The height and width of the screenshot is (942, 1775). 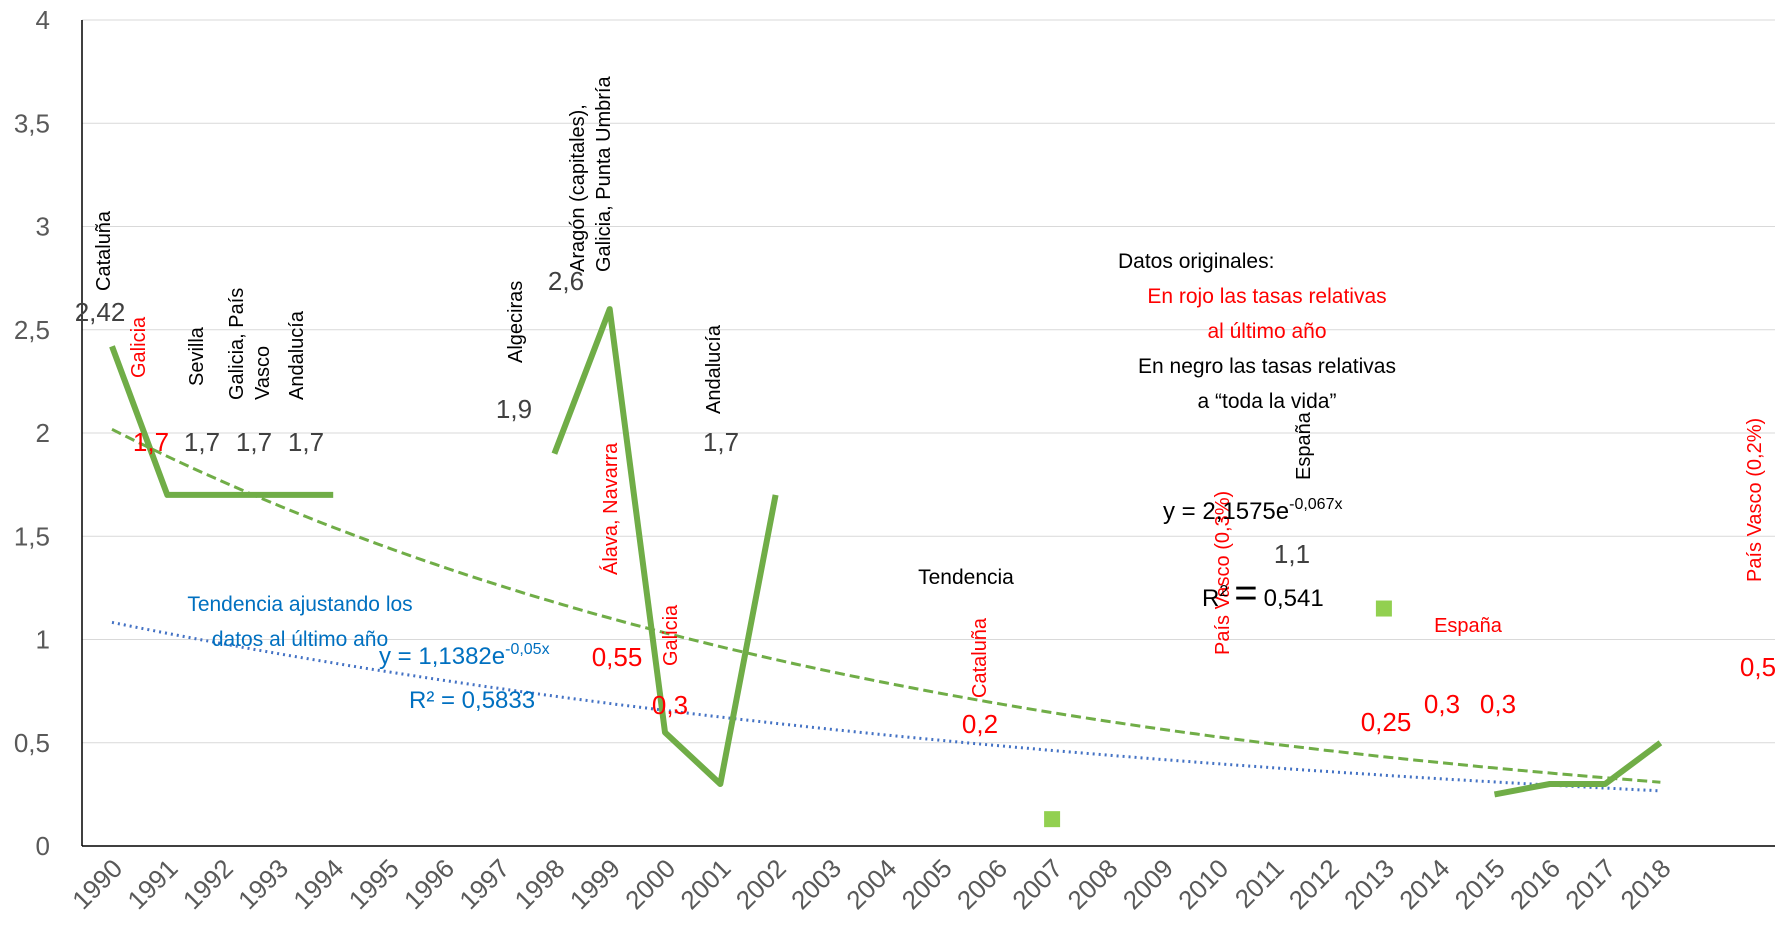 I want to click on annotation-datos-line-3: al último año, so click(x=1266, y=331).